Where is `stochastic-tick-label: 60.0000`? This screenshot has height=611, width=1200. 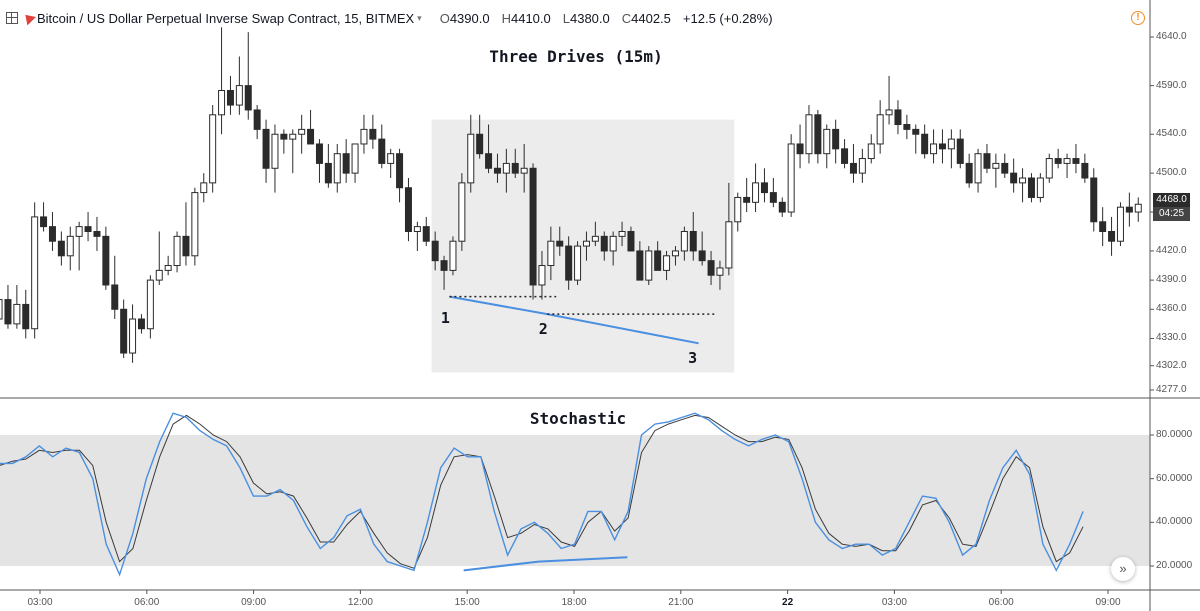 stochastic-tick-label: 60.0000 is located at coordinates (1174, 478).